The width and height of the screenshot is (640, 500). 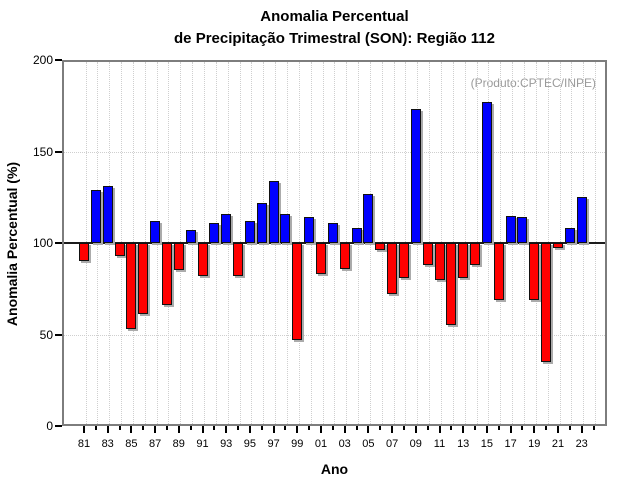 I want to click on x-tick-label: 97, so click(x=273, y=444).